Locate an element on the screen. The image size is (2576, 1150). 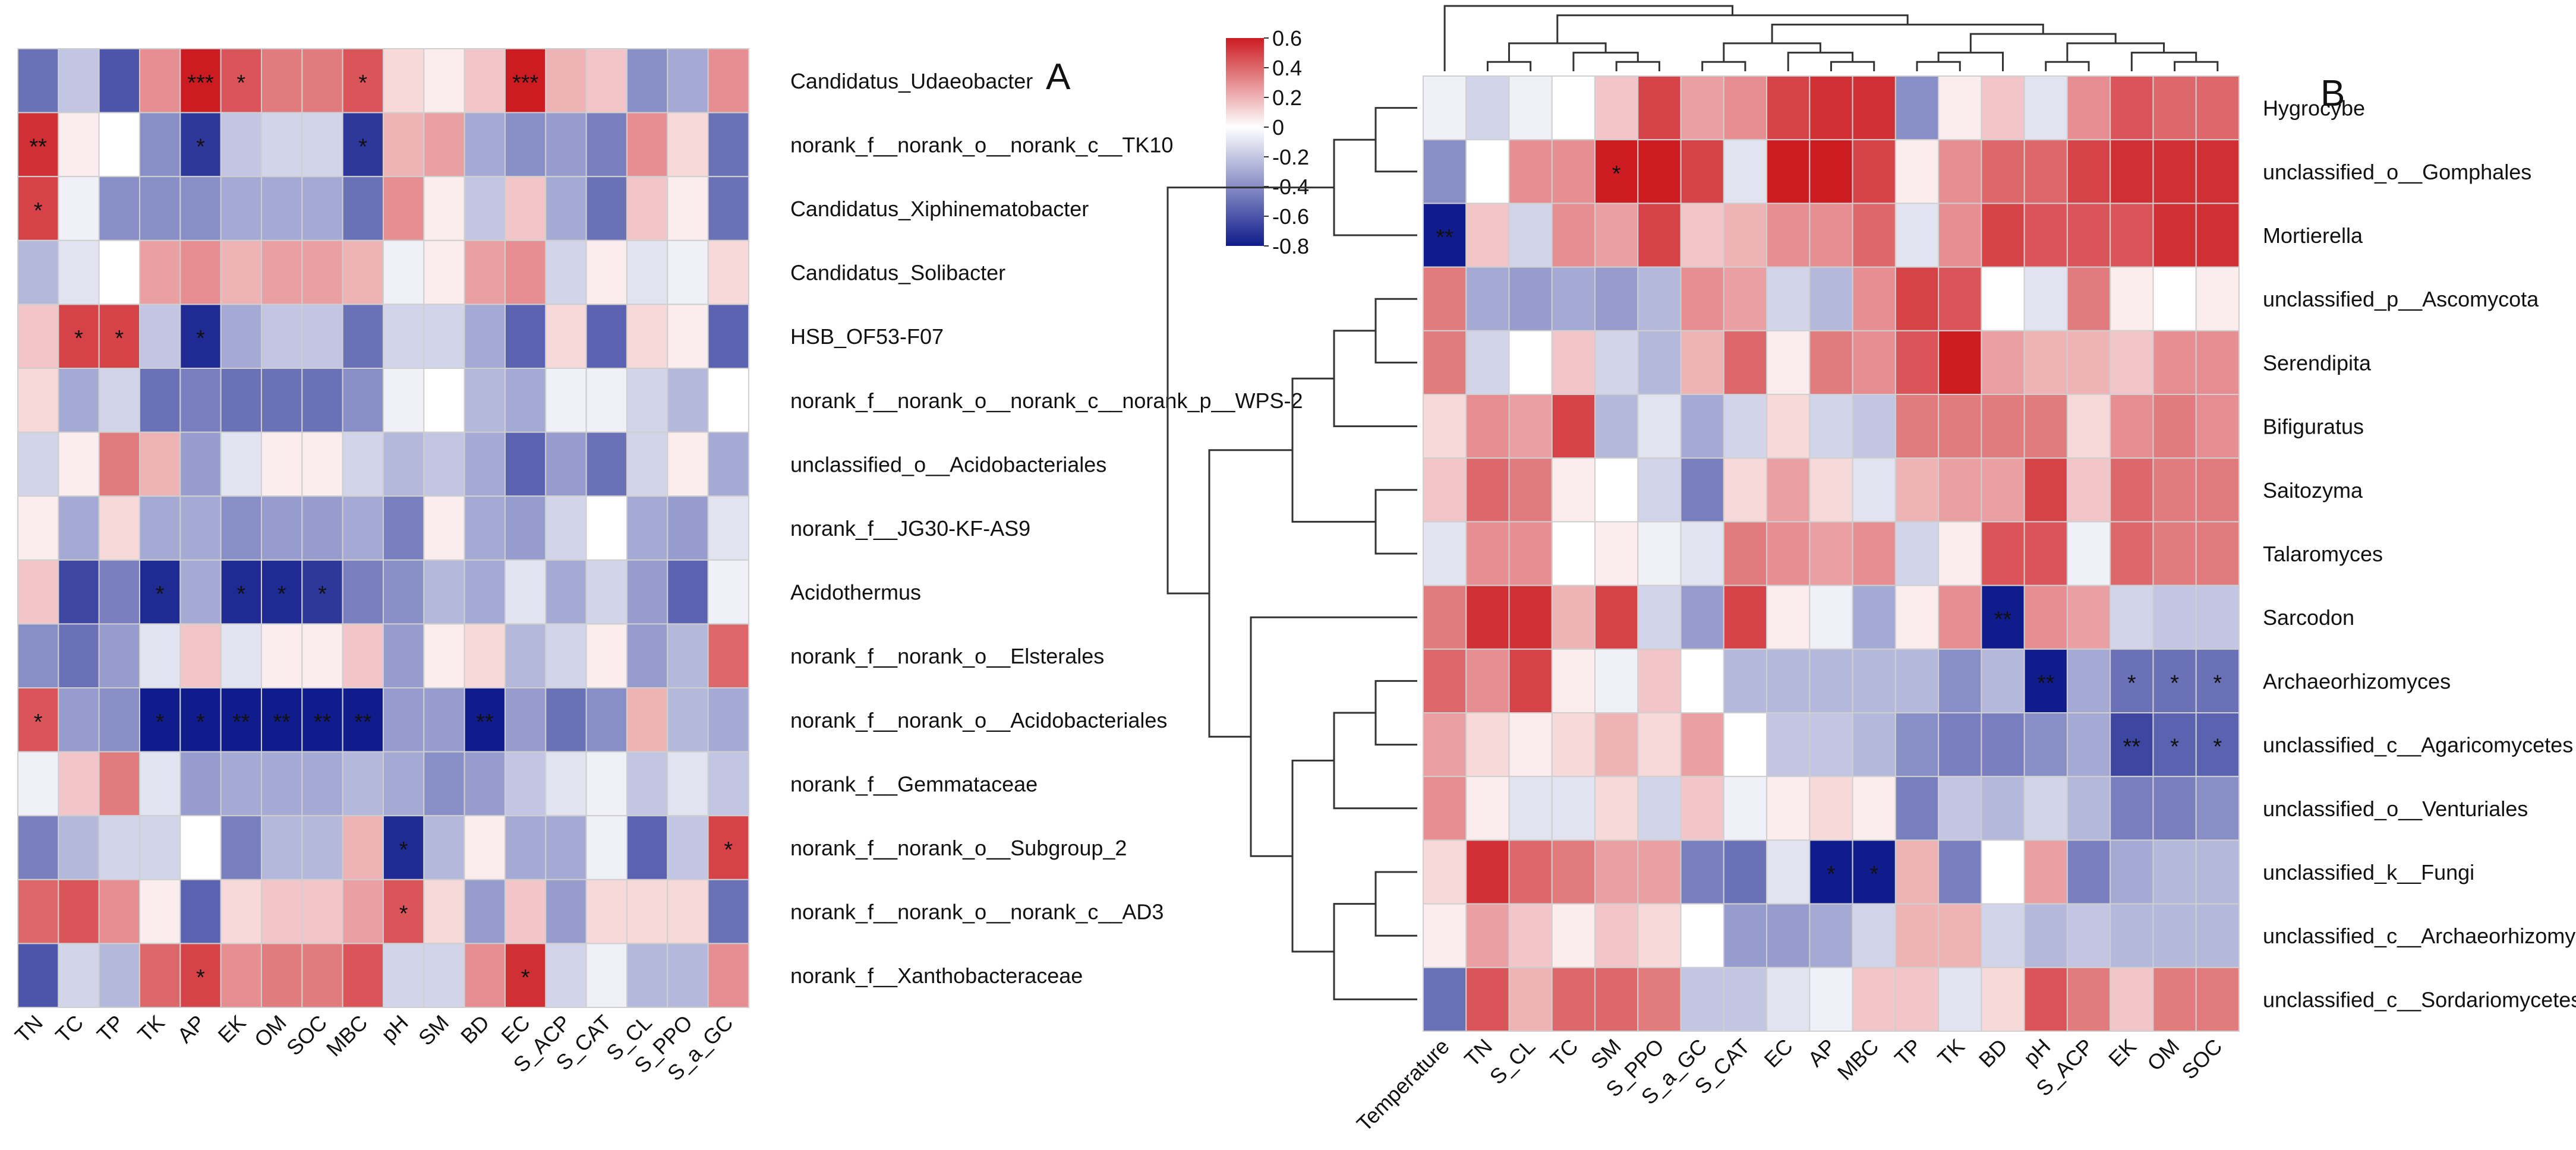
heatmap-b-row-label: Serendipita is located at coordinates (2318, 362).